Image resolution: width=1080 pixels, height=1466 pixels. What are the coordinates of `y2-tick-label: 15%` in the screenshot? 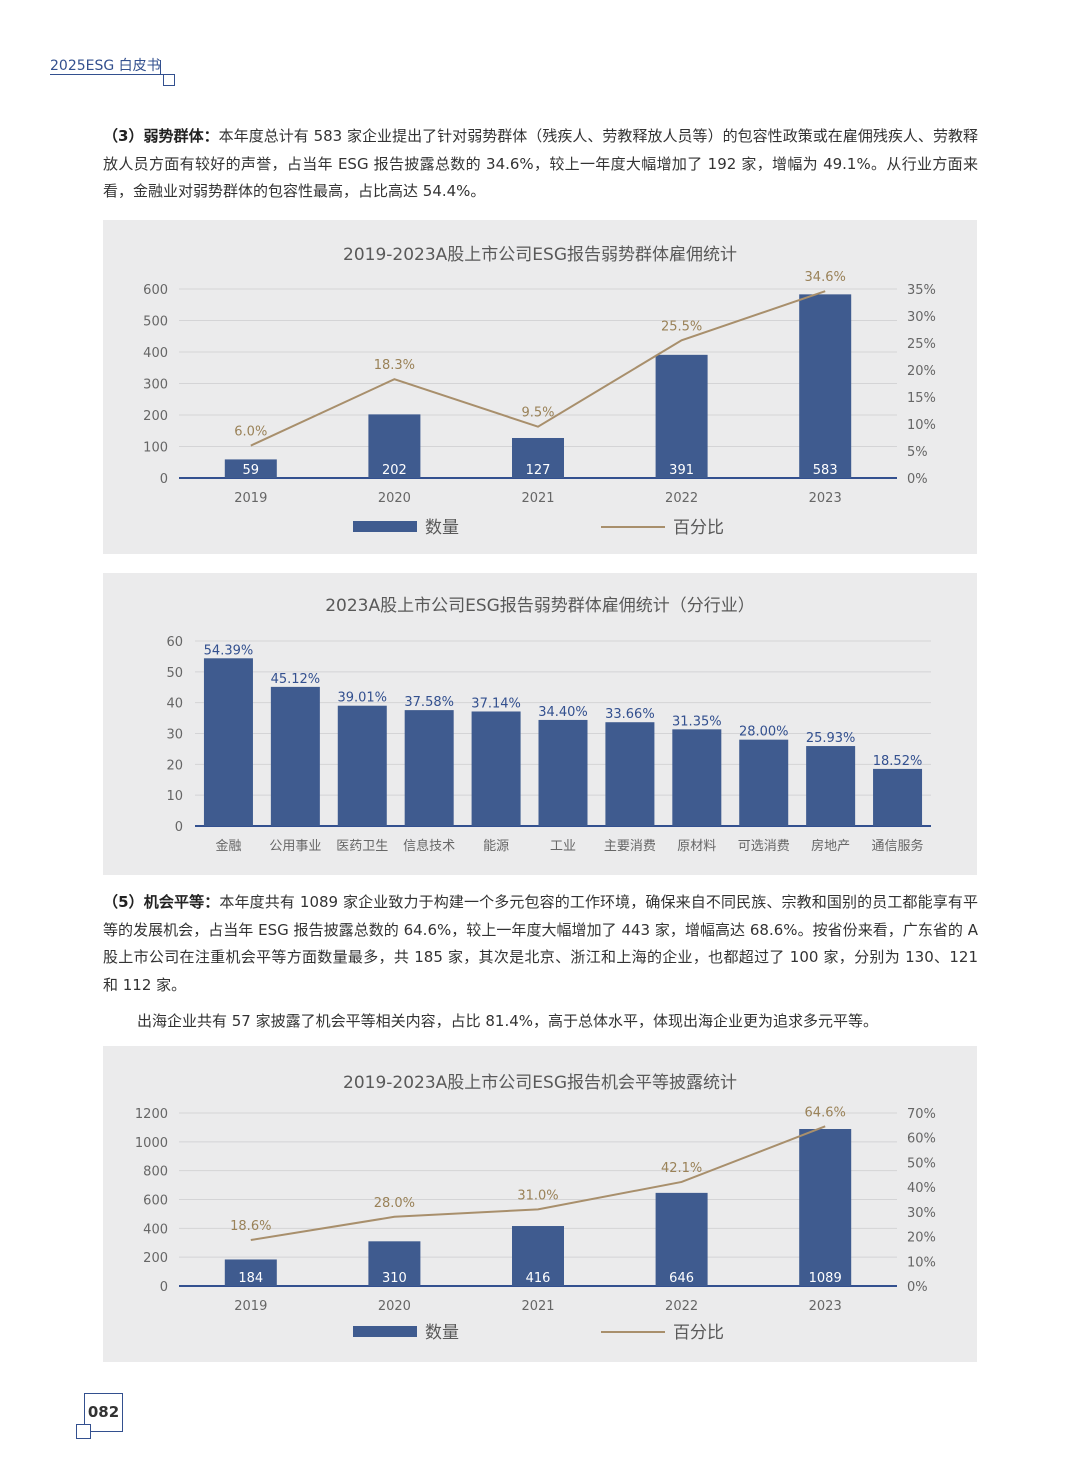 It's located at (921, 398).